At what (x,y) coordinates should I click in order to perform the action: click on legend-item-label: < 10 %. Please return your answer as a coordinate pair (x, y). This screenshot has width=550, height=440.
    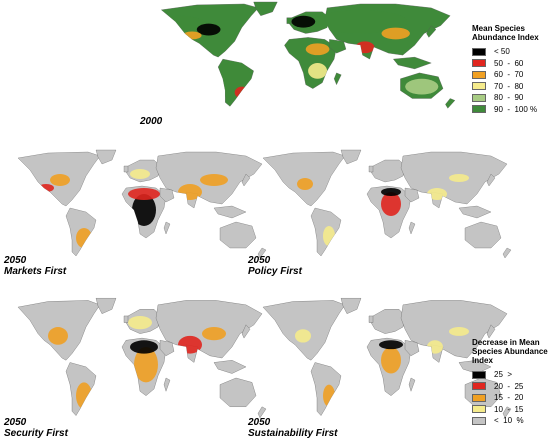
    Looking at the image, I should click on (509, 421).